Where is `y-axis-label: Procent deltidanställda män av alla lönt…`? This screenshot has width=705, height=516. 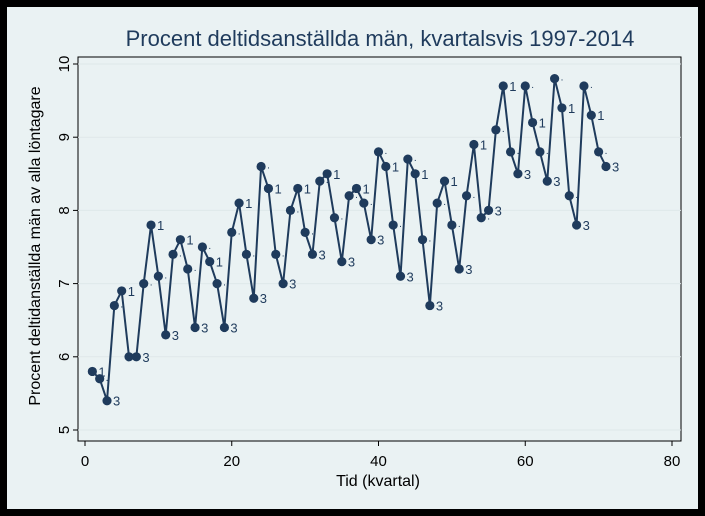
y-axis-label: Procent deltidanställda män av alla lönt… is located at coordinates (35, 245).